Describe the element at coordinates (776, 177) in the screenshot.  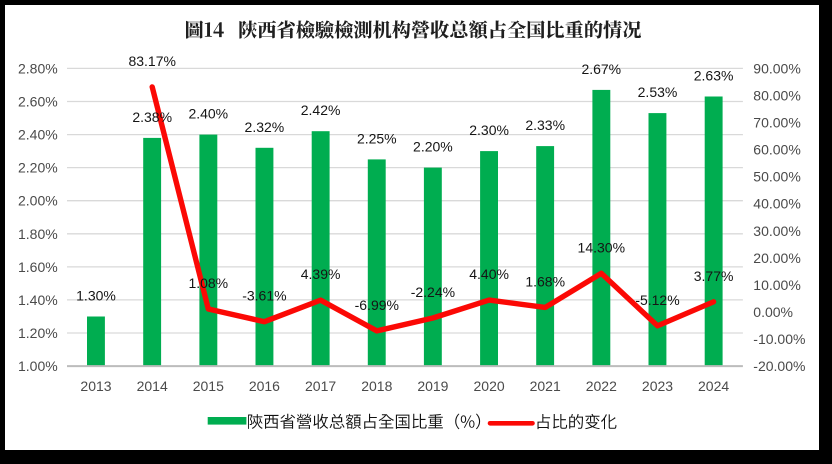
I see `svg-text: 50.00%` at that location.